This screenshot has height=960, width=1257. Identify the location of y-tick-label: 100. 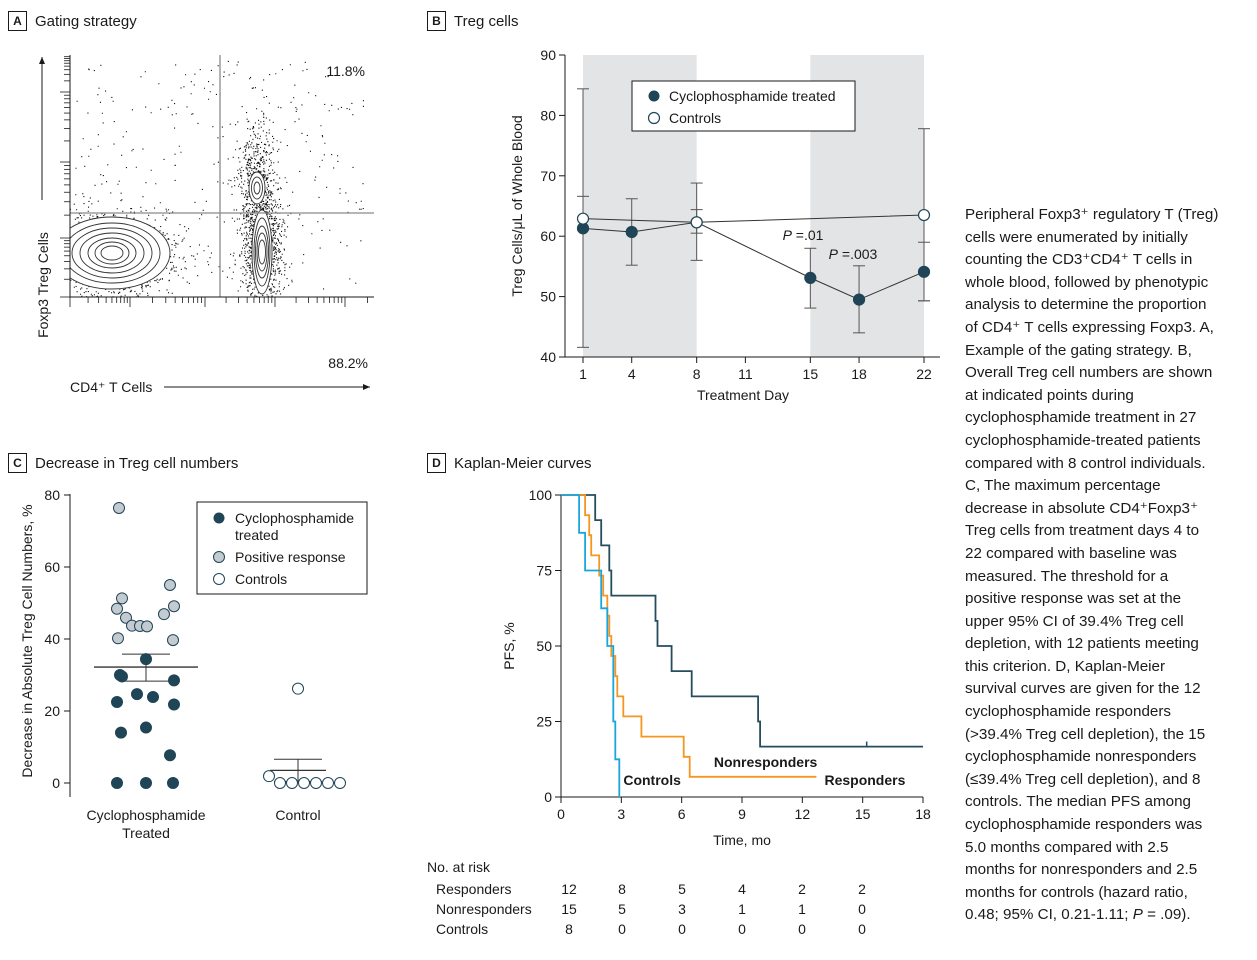
(541, 495).